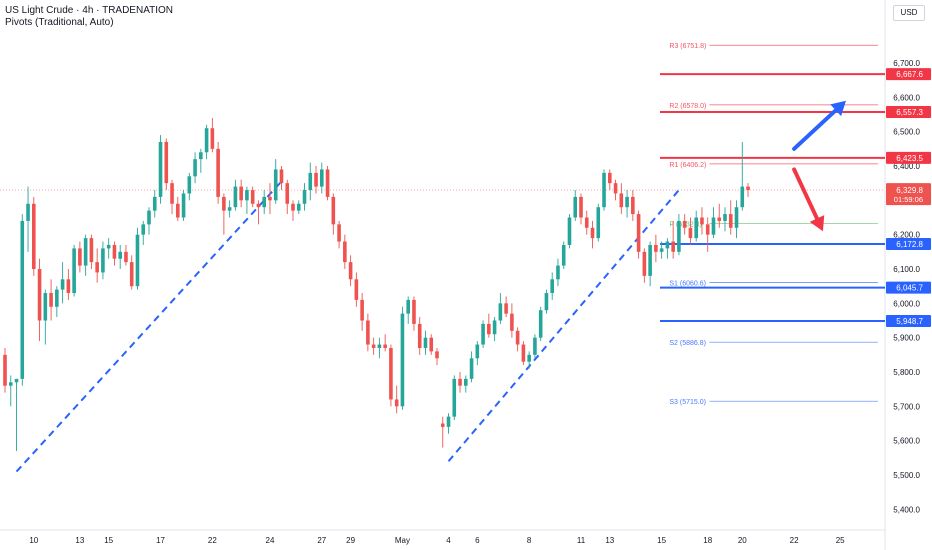 Image resolution: width=932 pixels, height=550 pixels. Describe the element at coordinates (906, 166) in the screenshot. I see `y-tick-label: 6,400.0` at that location.